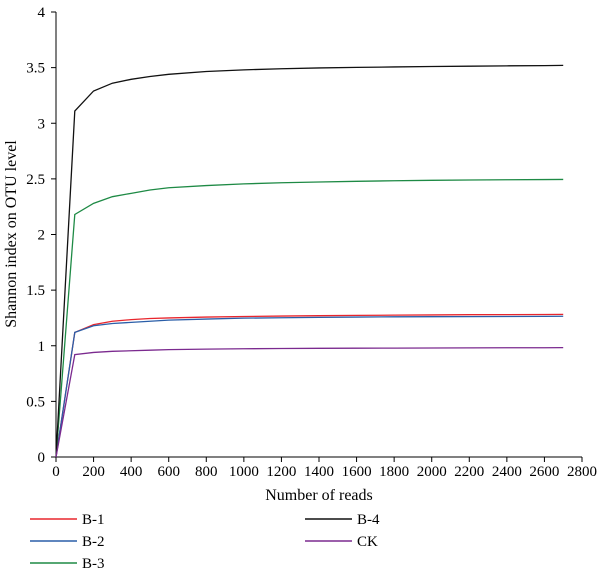 The height and width of the screenshot is (581, 600). I want to click on y-ticks: 0 0.5 1 1.5 2 2.5 3 3.5 4, so click(41, 235).